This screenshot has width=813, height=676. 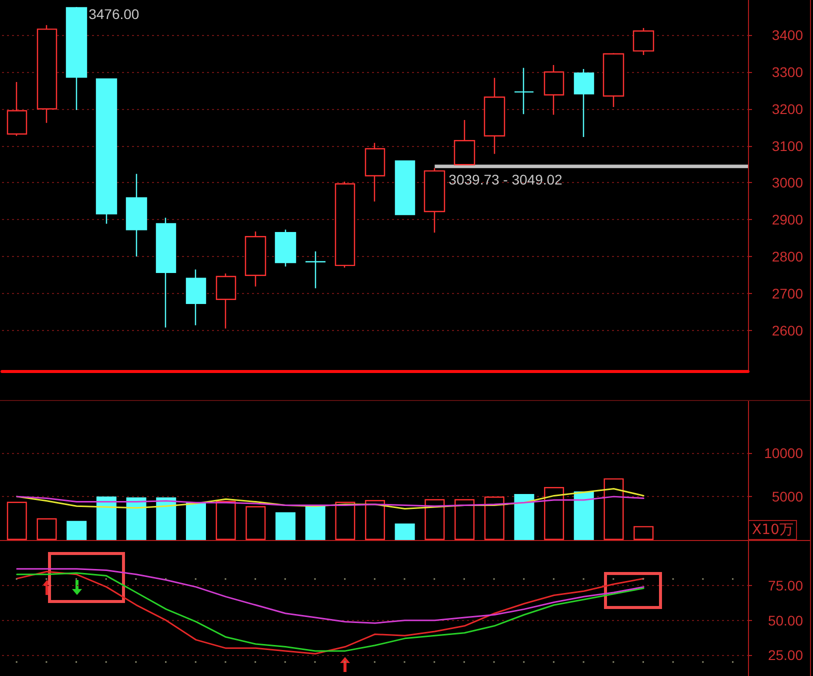 I want to click on y-tick-label: 2800, so click(x=788, y=256).